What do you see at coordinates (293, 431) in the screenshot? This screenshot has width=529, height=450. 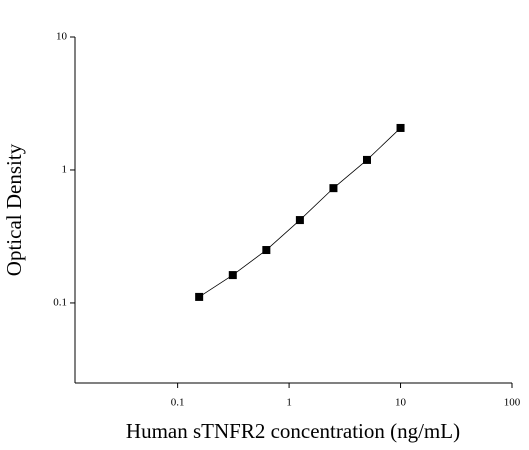 I see `x-axis-title: Human sTNFR2 concentration (ng/mL)` at bounding box center [293, 431].